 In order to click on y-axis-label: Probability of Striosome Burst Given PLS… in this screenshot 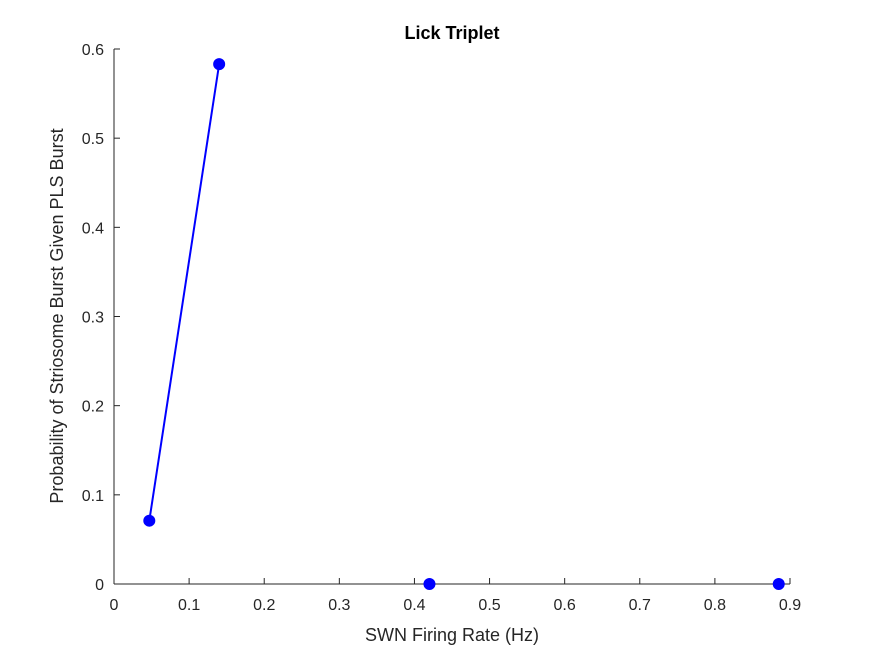, I will do `click(57, 315)`.